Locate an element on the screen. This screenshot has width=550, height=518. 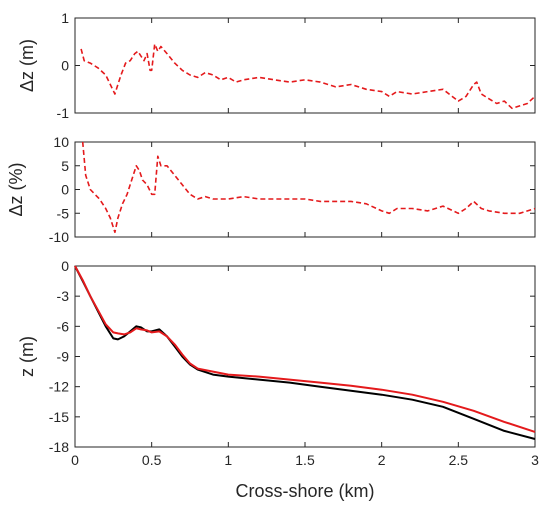
y-tick-label: -10 is located at coordinates (59, 237).